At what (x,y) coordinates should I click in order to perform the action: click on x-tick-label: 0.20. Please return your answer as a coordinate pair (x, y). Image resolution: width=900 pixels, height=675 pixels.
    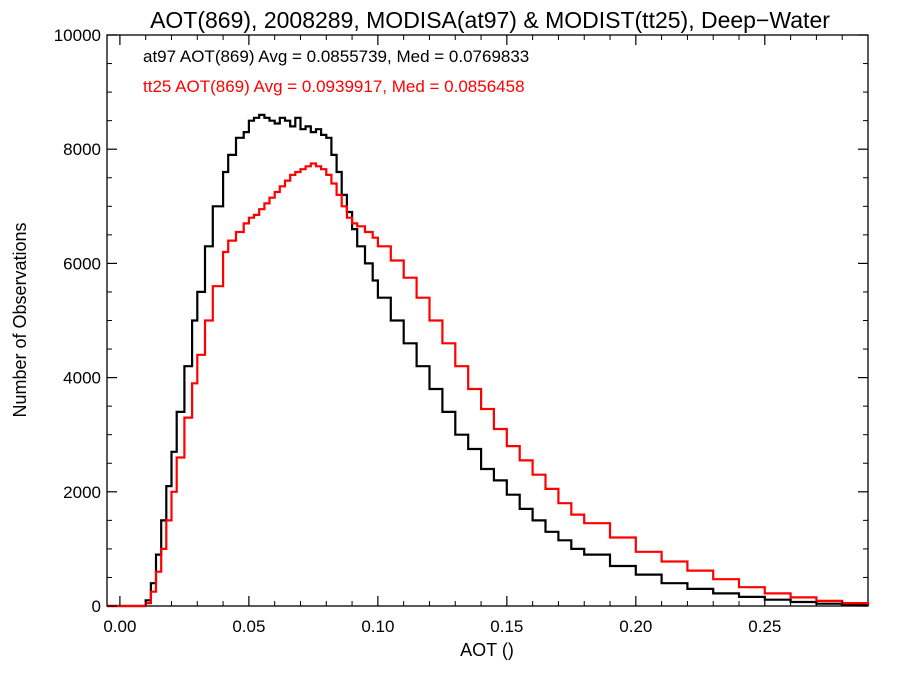
    Looking at the image, I should click on (635, 626).